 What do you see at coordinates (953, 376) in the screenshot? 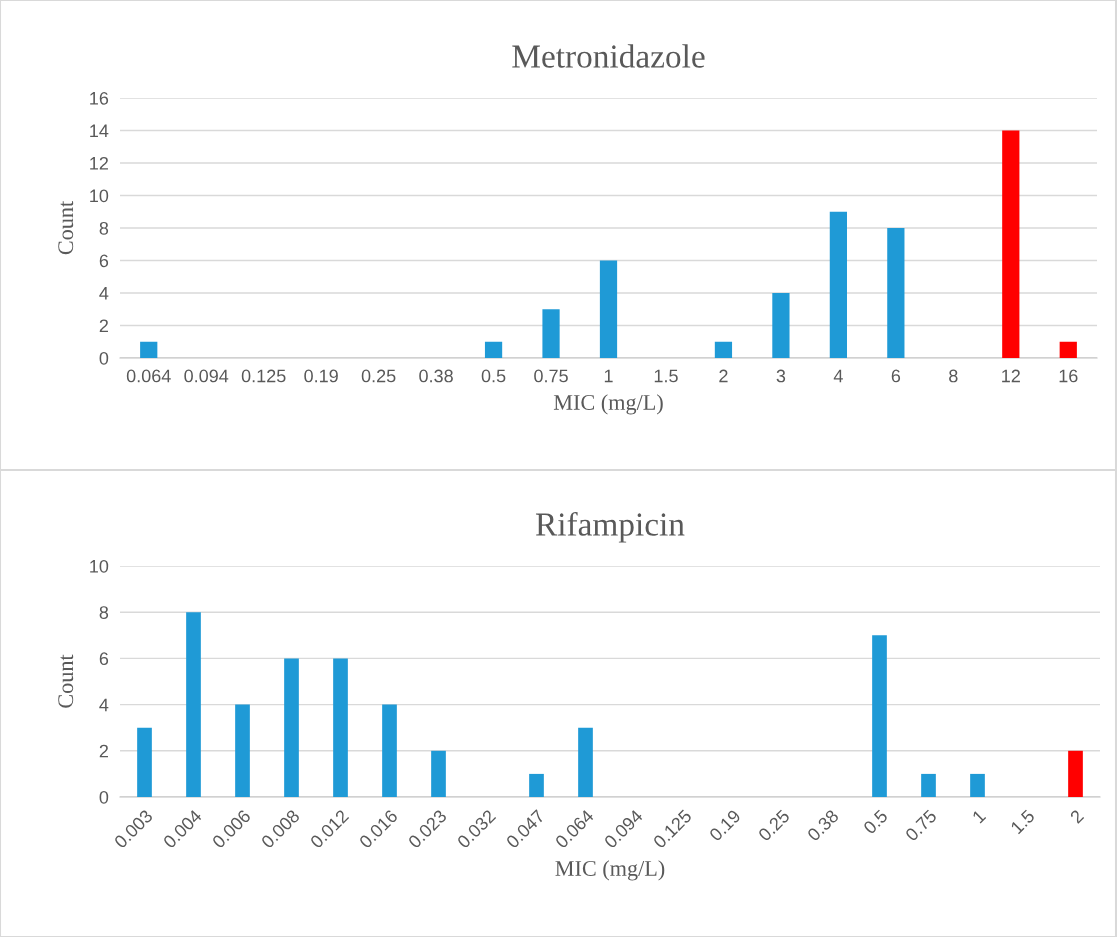
I see `x-tick-label: 8` at bounding box center [953, 376].